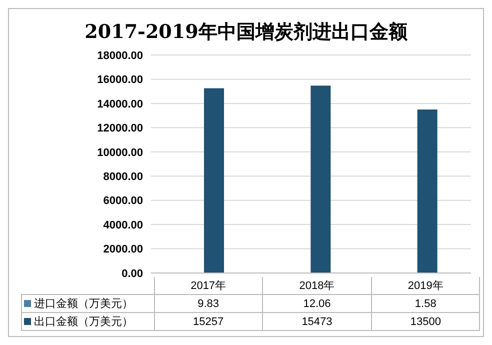  What do you see at coordinates (425, 285) in the screenshot?
I see `x-tick-label: 2019年` at bounding box center [425, 285].